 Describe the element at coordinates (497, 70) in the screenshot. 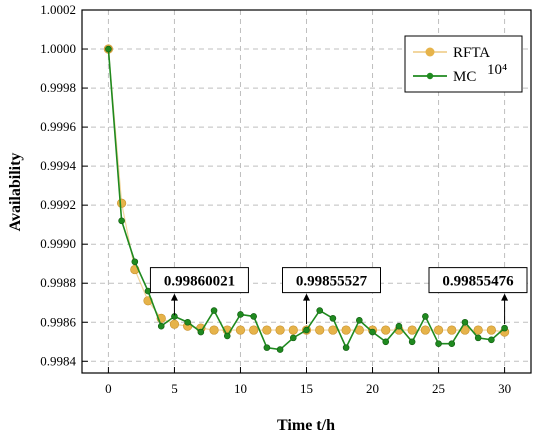

I see `legend-superscript: 10⁴` at that location.